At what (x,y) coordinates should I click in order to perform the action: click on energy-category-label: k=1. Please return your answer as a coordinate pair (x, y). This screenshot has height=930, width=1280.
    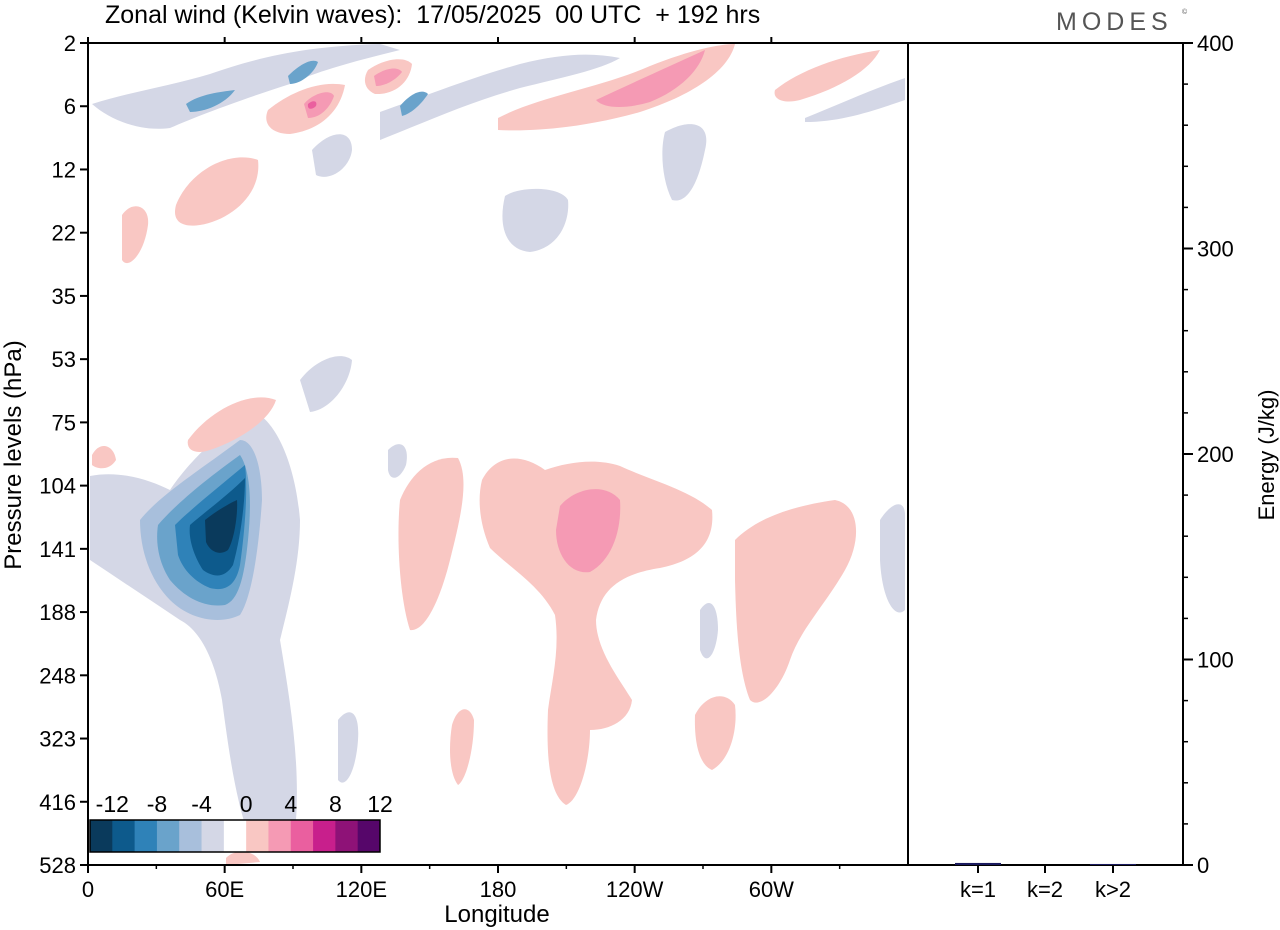
    Looking at the image, I should click on (978, 889).